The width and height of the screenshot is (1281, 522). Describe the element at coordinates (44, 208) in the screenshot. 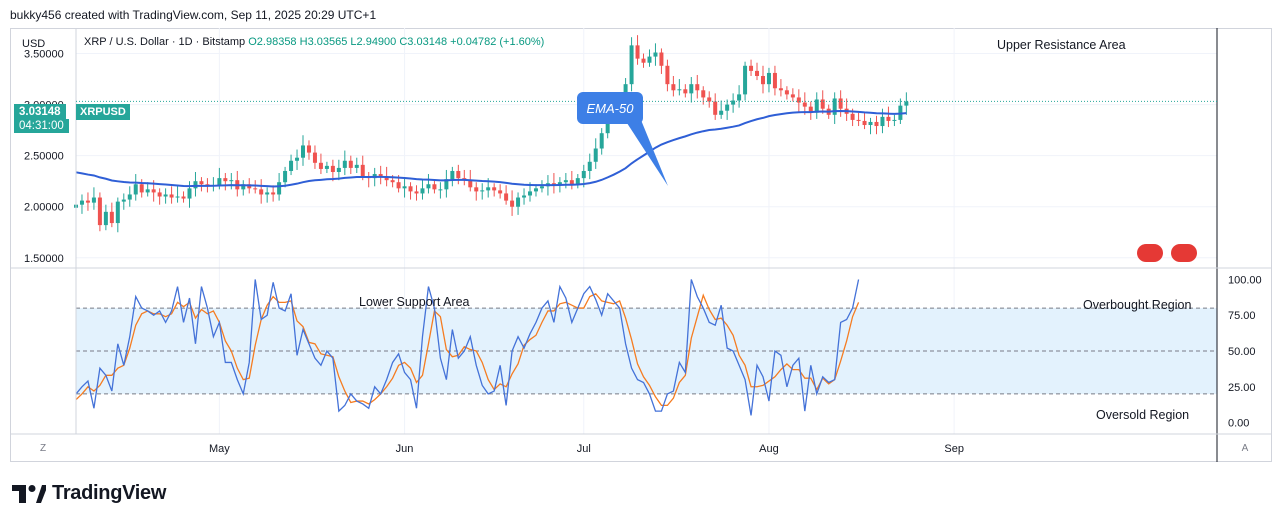

I see `price-tick-label: 2.00000` at that location.